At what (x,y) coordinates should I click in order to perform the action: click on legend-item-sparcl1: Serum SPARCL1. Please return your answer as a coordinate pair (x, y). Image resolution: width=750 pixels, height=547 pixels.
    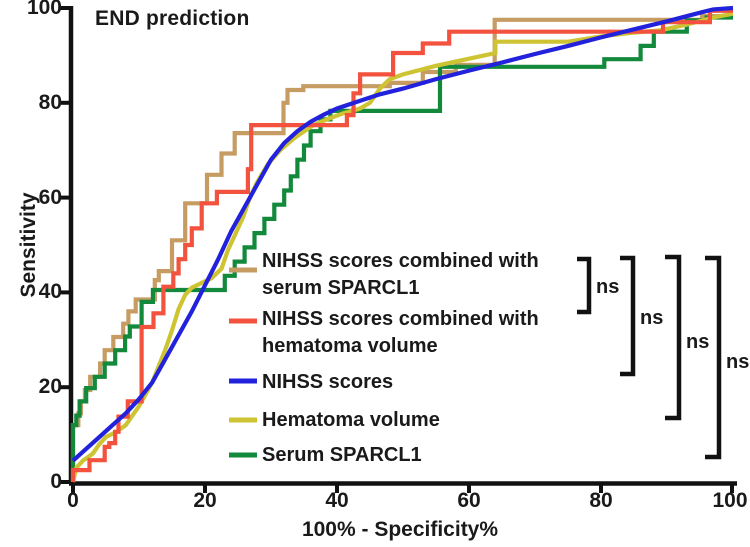
    Looking at the image, I should click on (342, 455).